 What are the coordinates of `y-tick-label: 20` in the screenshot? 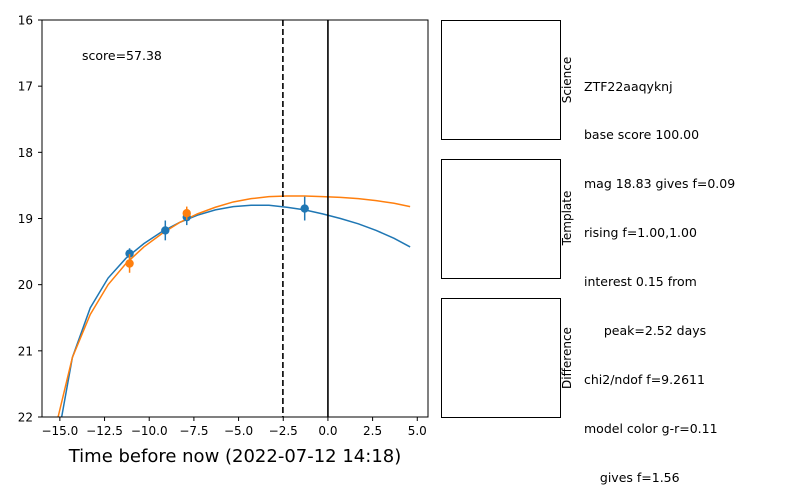 It's located at (25, 285).